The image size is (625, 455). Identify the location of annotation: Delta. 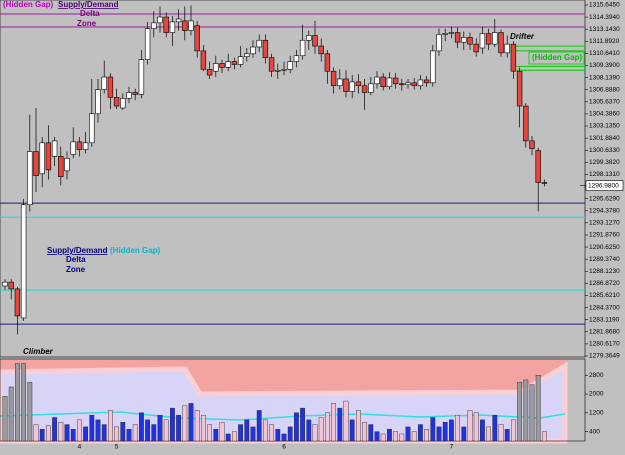
(90, 13).